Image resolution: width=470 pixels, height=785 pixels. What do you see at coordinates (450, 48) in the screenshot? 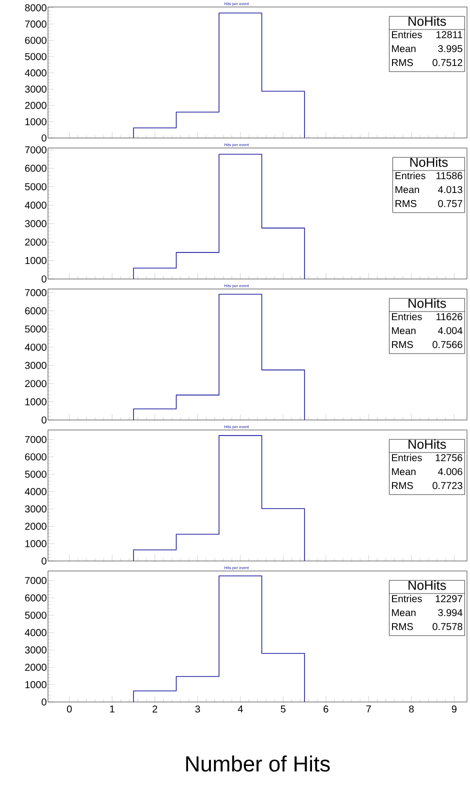
I see `annotation: 3.995` at bounding box center [450, 48].